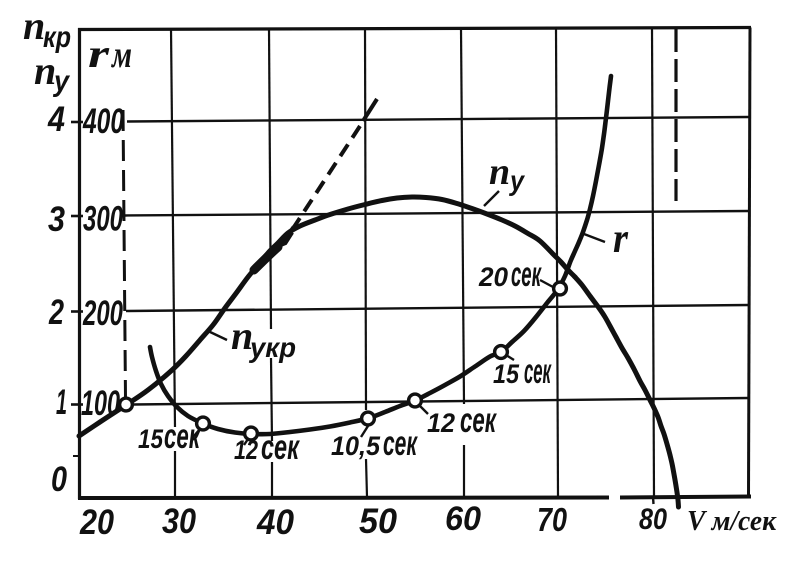  I want to click on svg-text: м, so click(121, 55).